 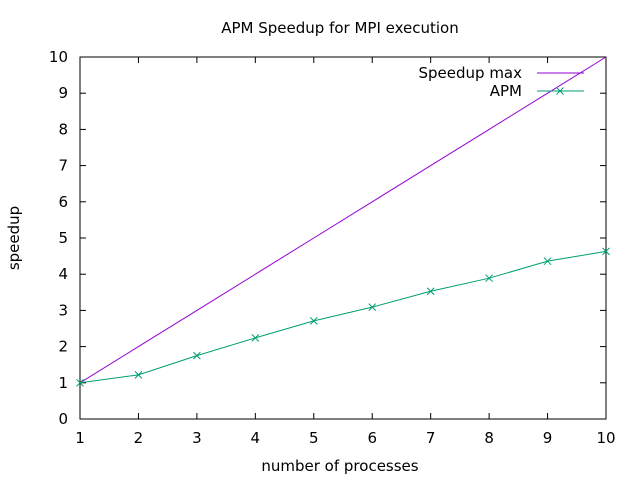 I want to click on x-tick-label: 4, so click(x=256, y=438).